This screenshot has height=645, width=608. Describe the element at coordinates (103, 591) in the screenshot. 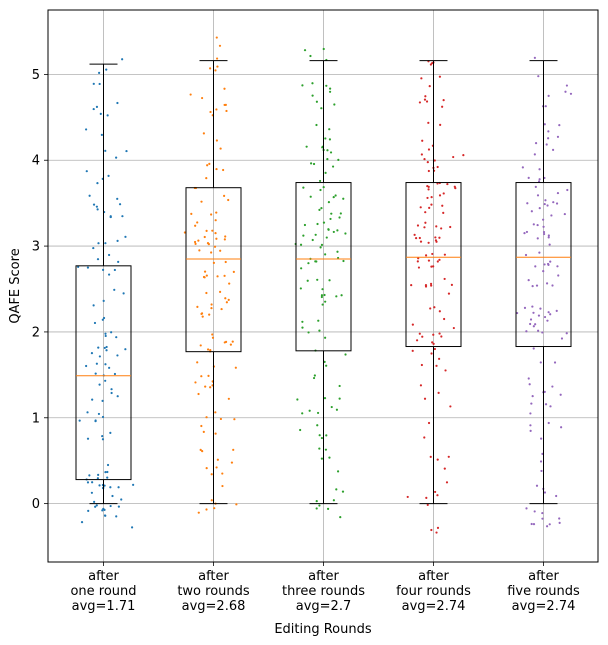

I see `x-tick-label: after one round avg=1.71` at that location.